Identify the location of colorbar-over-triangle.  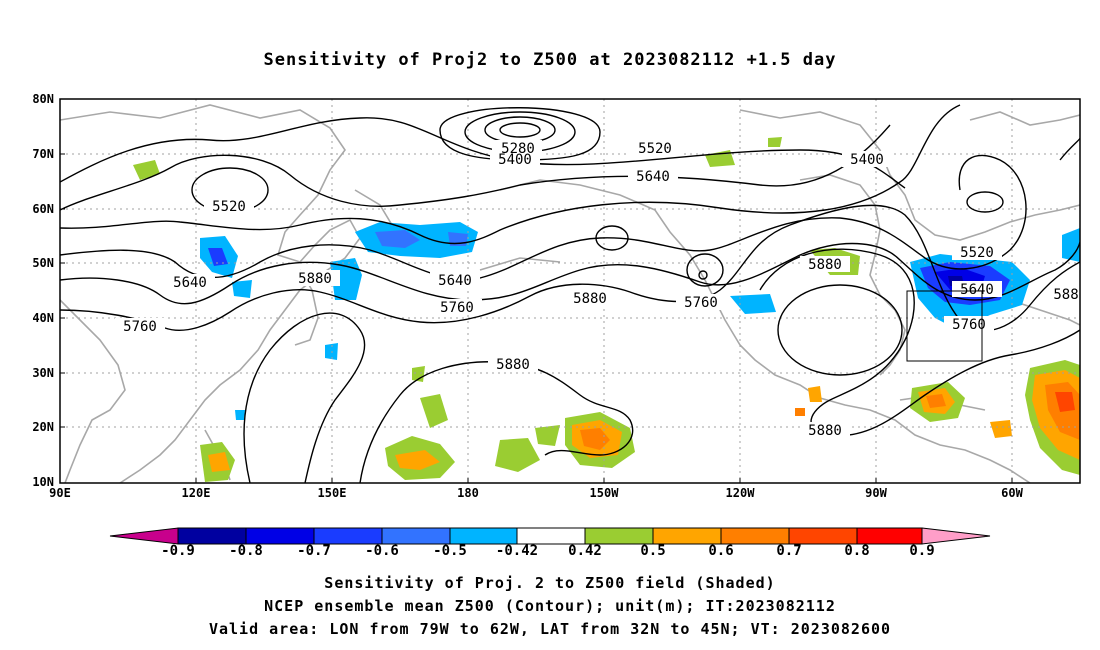
(956, 536).